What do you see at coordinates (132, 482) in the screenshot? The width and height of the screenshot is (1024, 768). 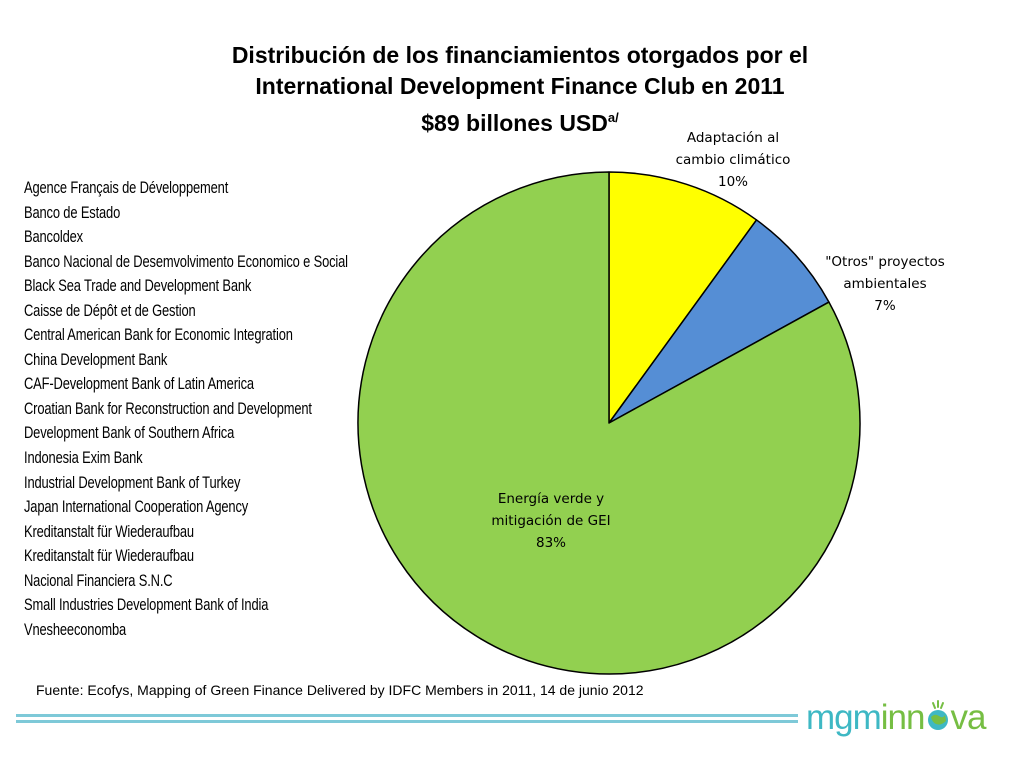 I see `member-item: Industrial Development Bank of Turkey` at bounding box center [132, 482].